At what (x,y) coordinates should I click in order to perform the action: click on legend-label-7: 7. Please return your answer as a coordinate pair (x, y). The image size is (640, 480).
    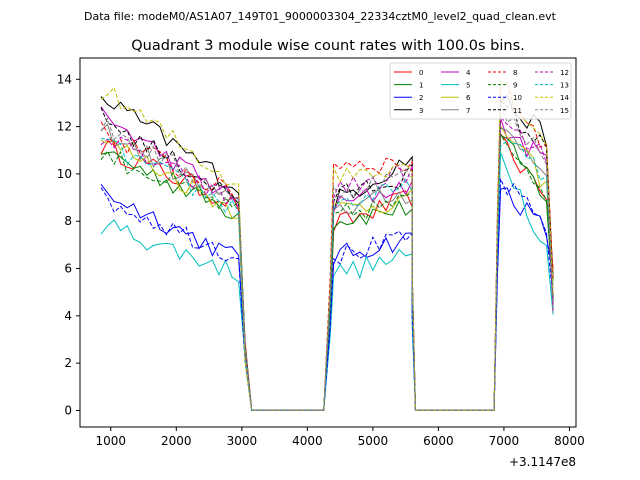
    Looking at the image, I should click on (468, 111).